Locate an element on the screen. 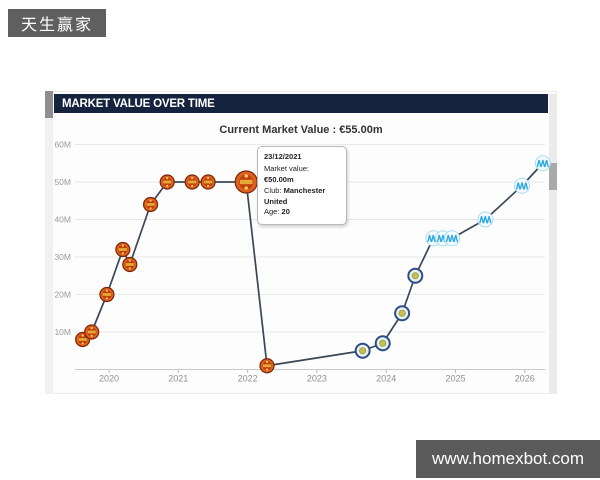  tooltip-date: 23/12/2021 is located at coordinates (283, 156).